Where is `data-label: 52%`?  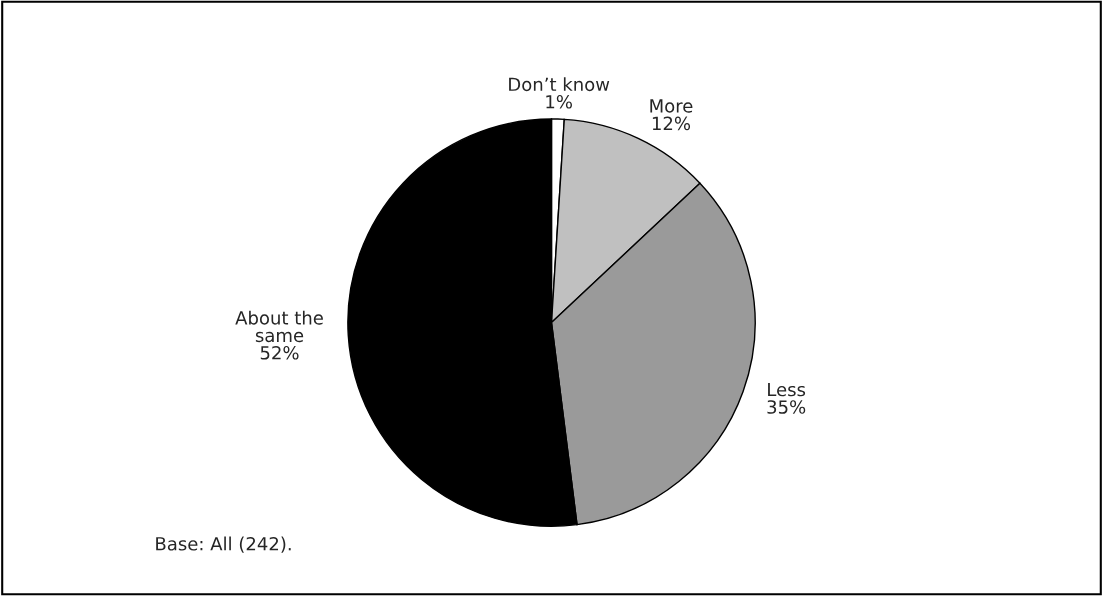
data-label: 52% is located at coordinates (279, 352).